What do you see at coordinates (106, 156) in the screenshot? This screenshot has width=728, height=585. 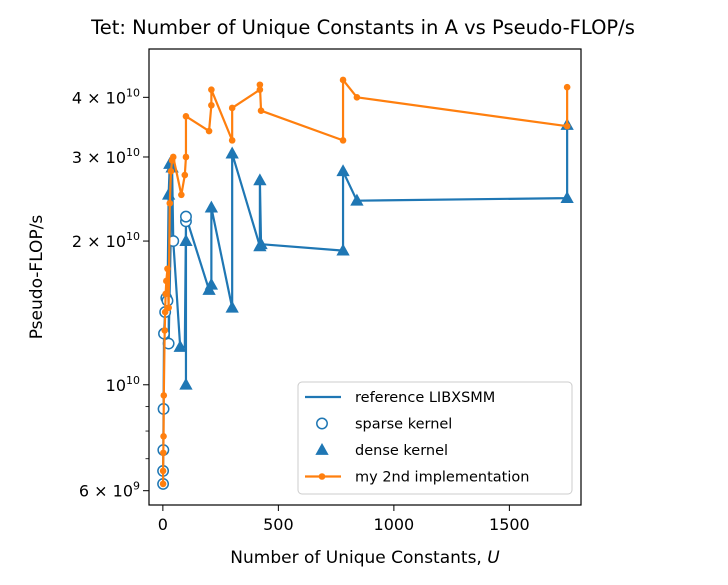 I see `y-tick-label: 3 × 10¹⁰` at bounding box center [106, 156].